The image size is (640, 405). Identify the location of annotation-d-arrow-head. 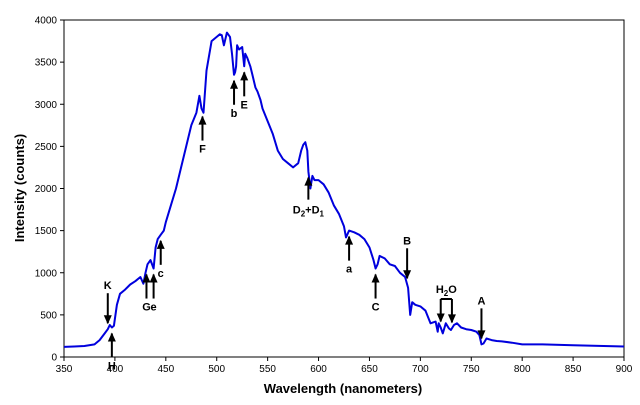
(308, 181).